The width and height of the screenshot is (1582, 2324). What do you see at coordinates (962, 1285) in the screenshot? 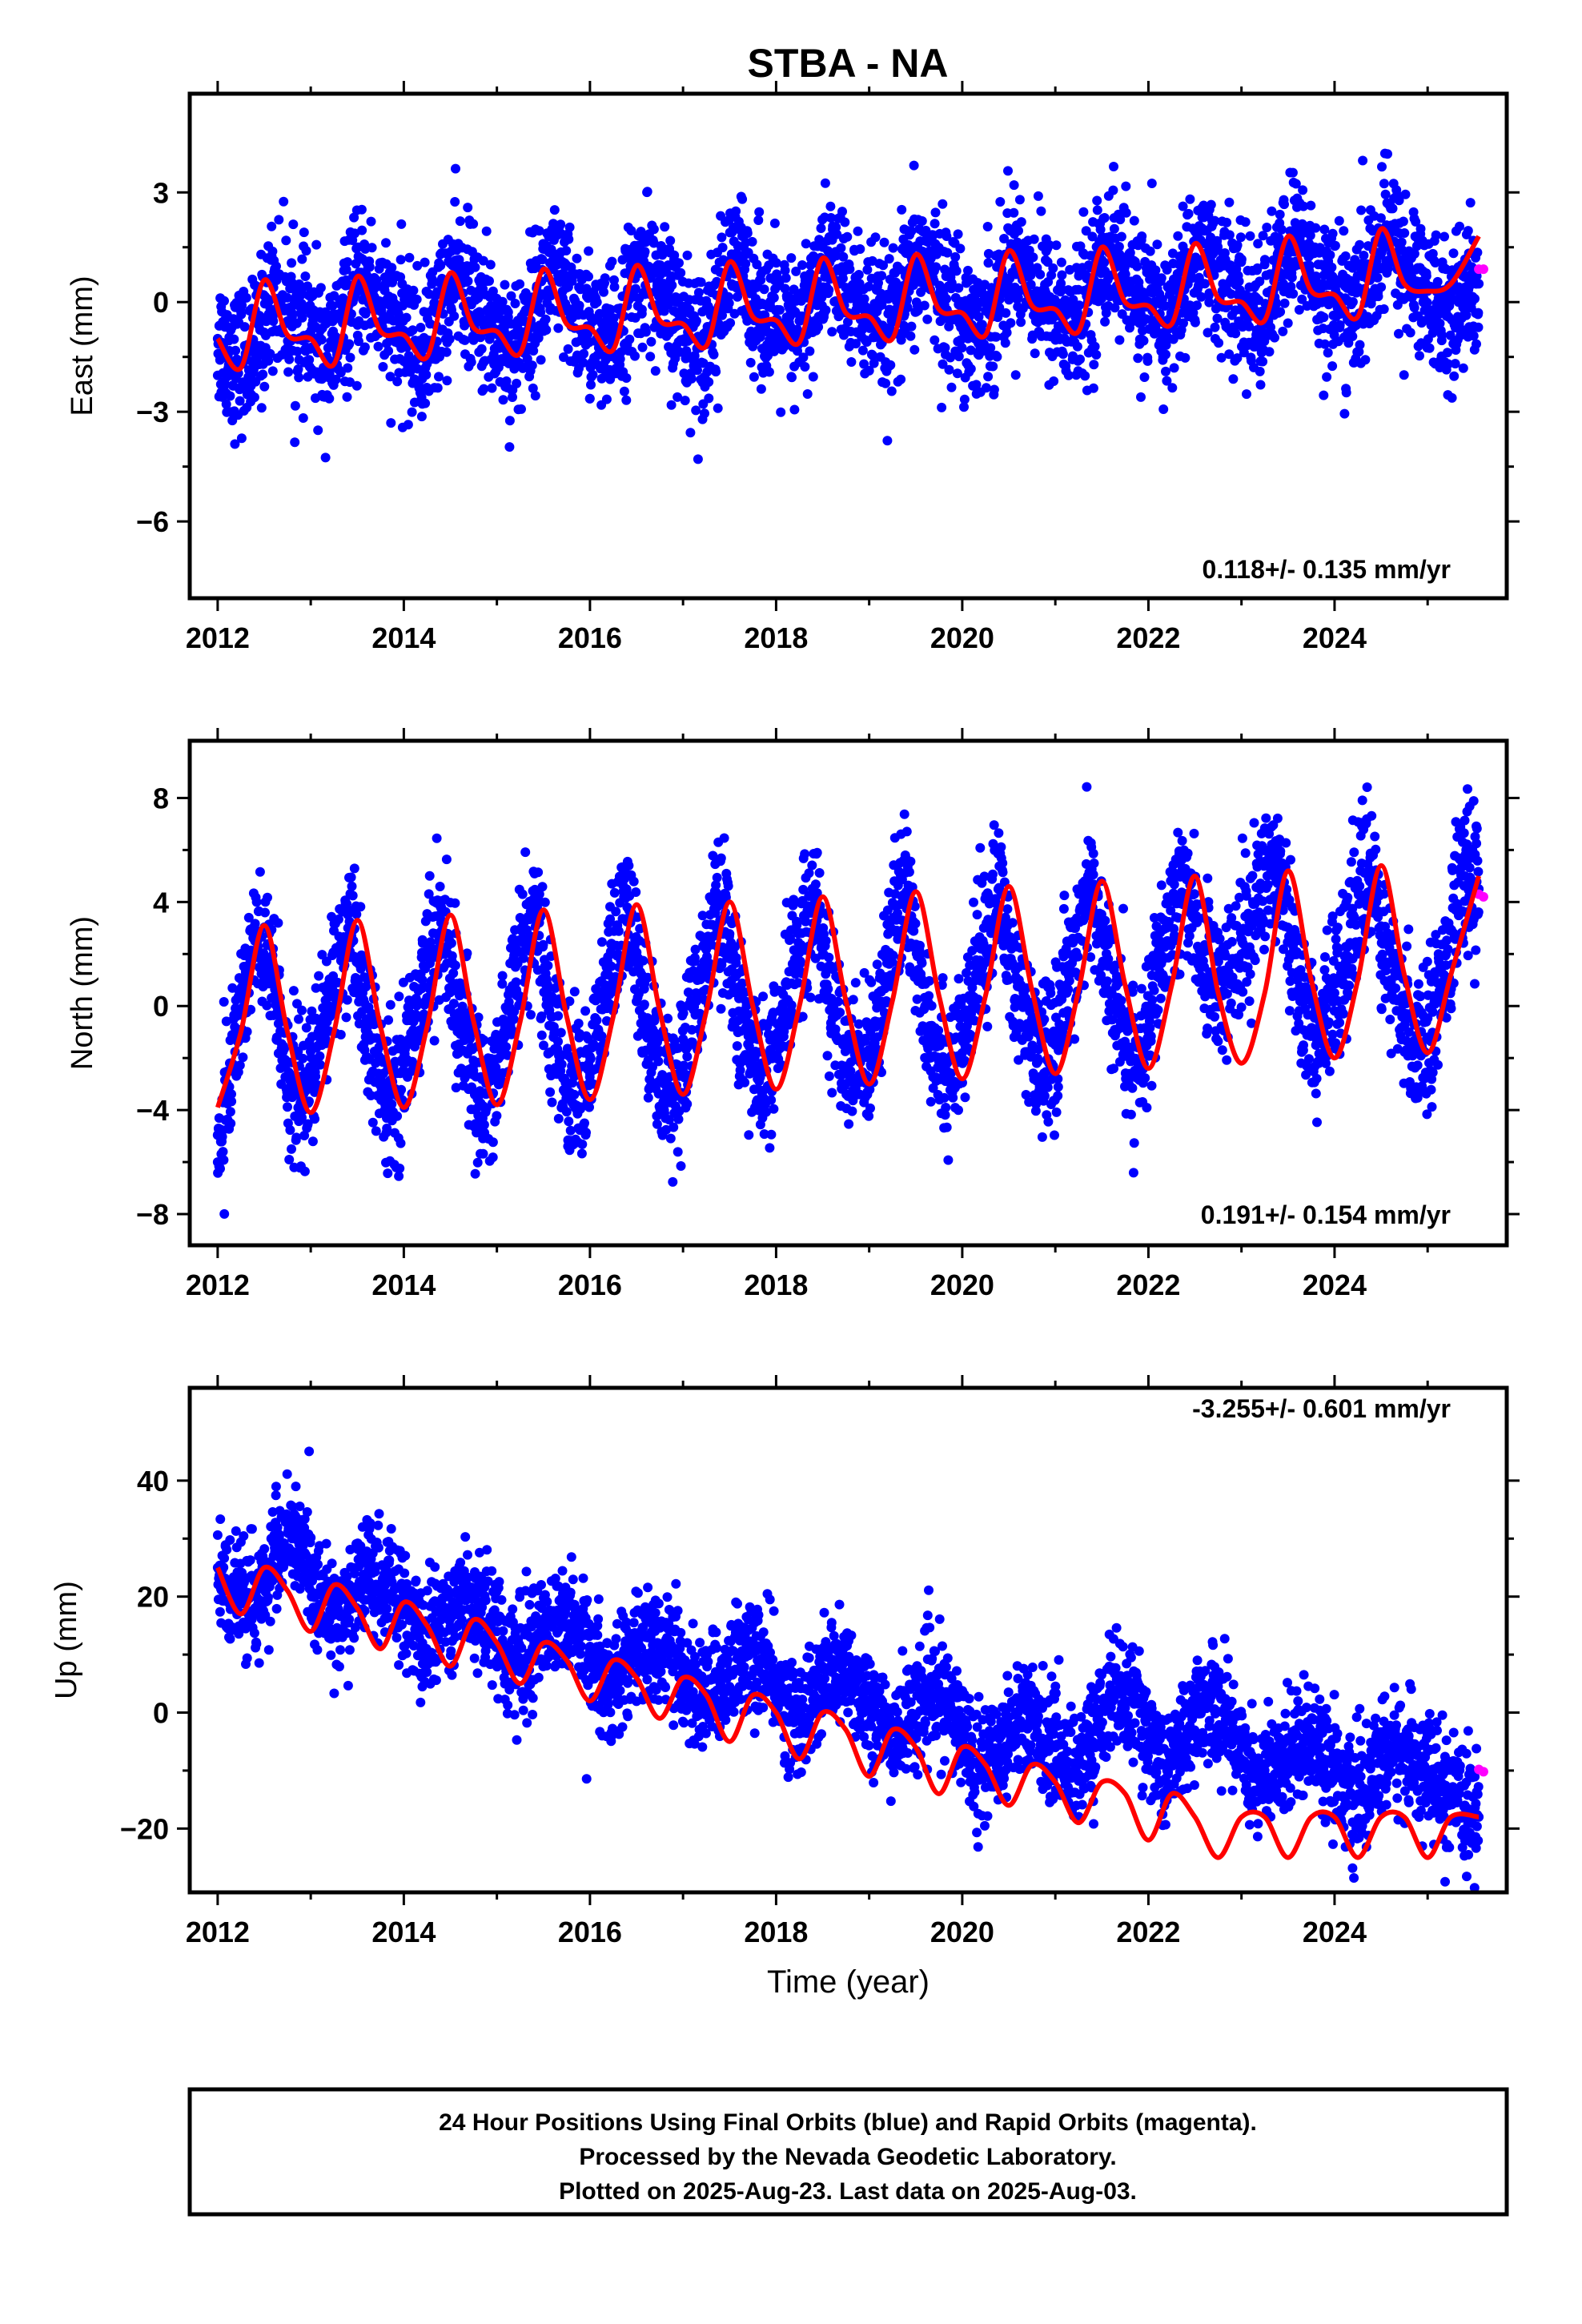
I see `north-x-tick-label: 2020` at bounding box center [962, 1285].